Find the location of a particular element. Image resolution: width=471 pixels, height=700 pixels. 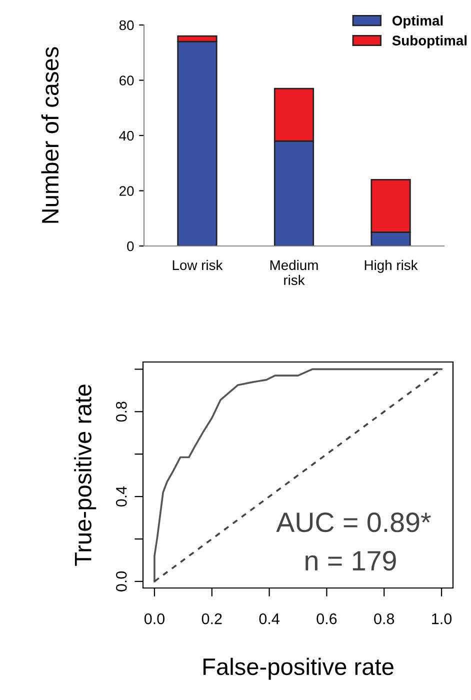

y-tick-label: 0.8 is located at coordinates (121, 412).